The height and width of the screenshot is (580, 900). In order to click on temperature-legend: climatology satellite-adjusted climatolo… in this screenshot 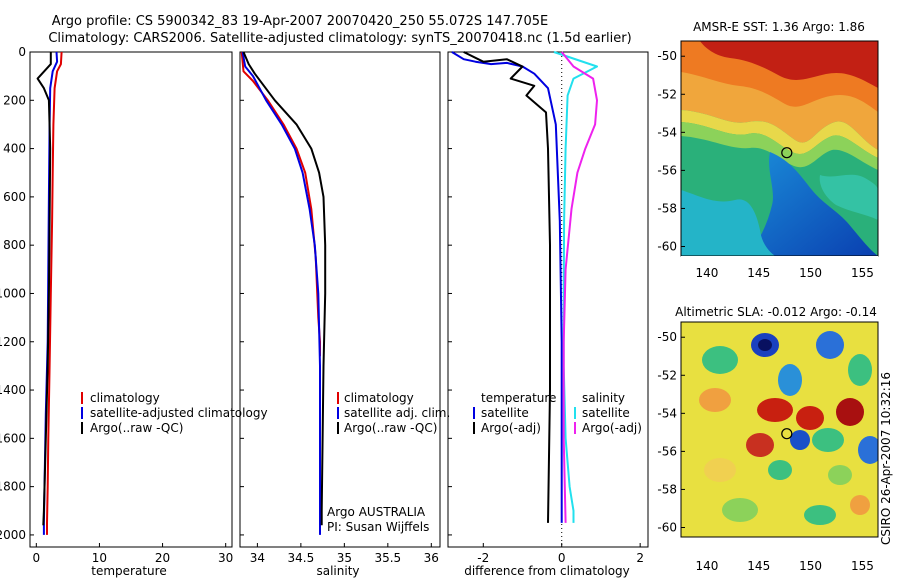, I will do `click(174, 413)`.